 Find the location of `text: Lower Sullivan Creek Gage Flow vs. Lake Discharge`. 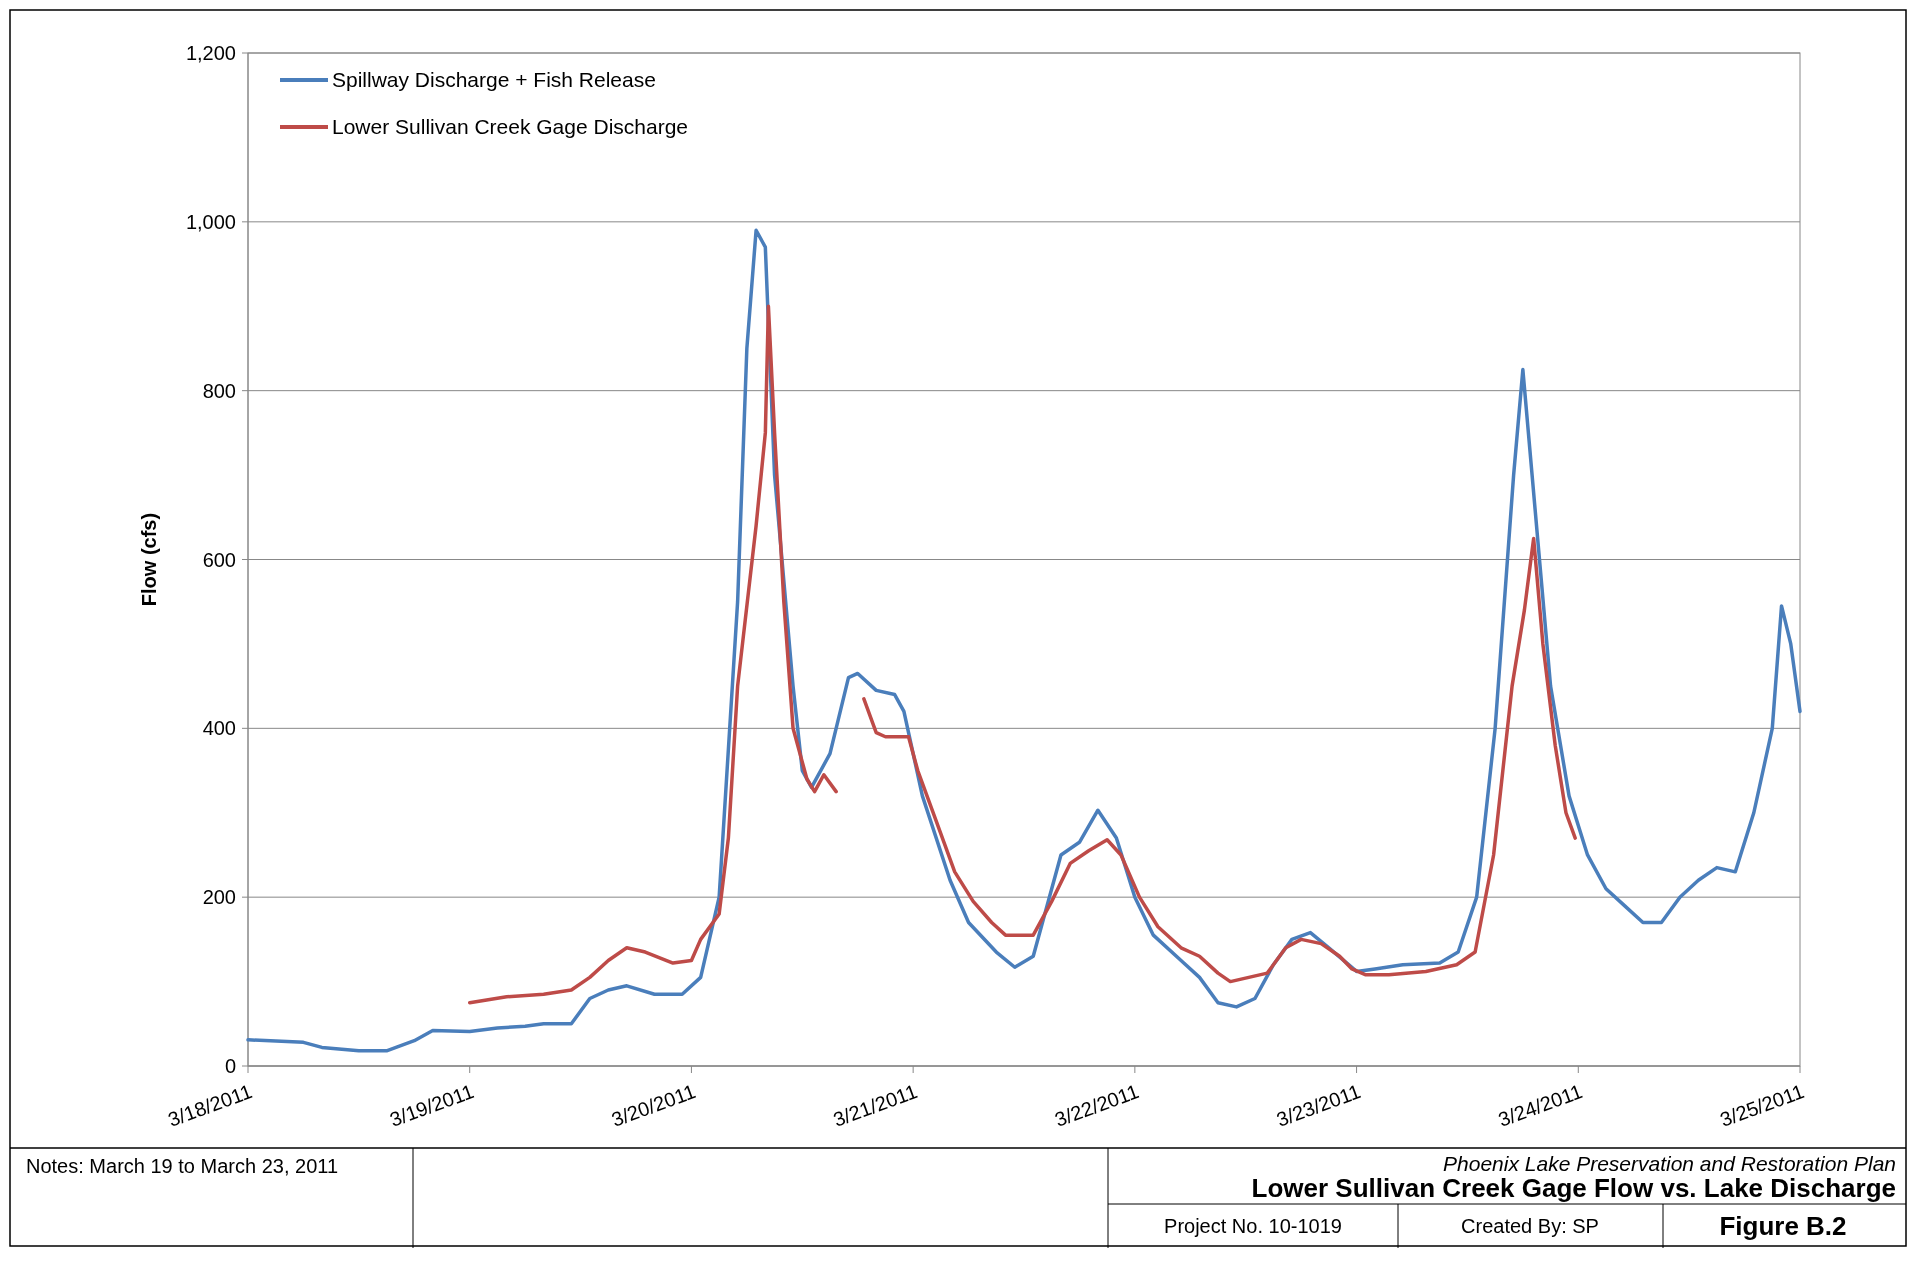

text: Lower Sullivan Creek Gage Flow vs. Lake Discharge is located at coordinates (1573, 1188).